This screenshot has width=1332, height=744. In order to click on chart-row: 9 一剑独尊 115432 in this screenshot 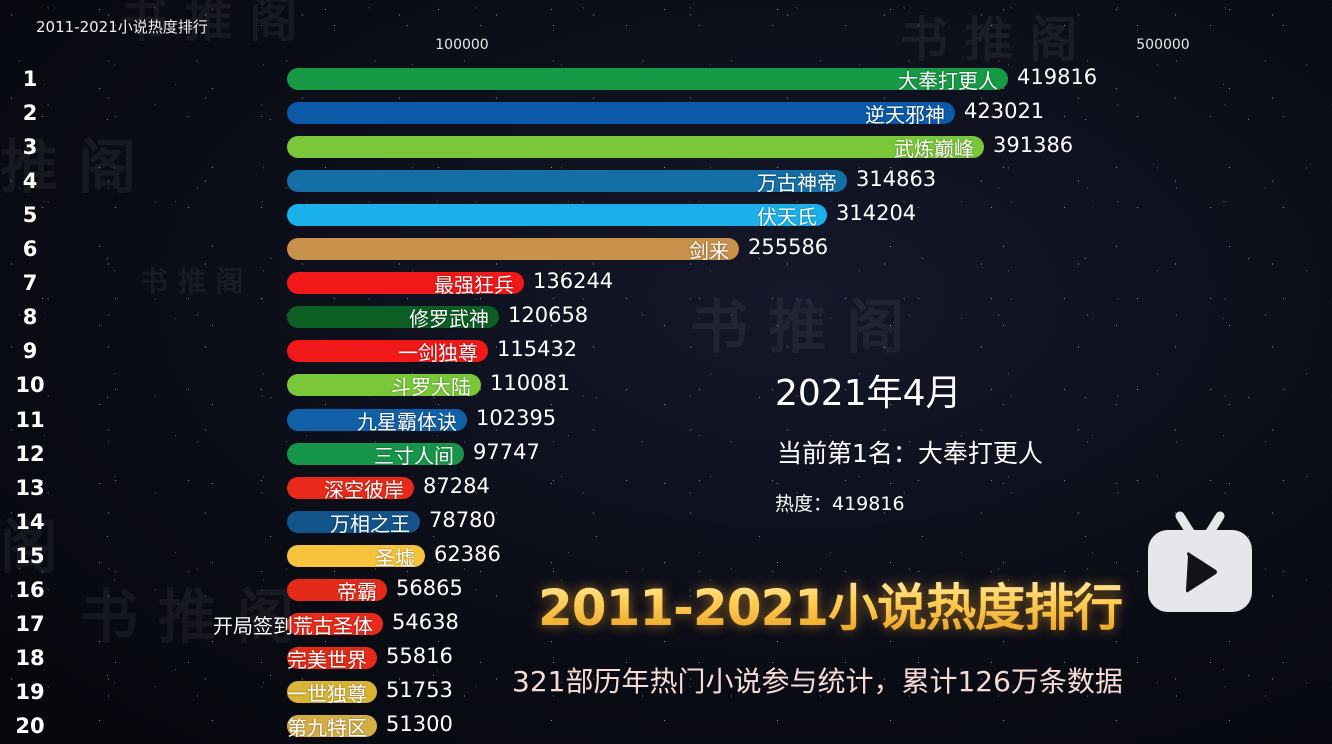, I will do `click(666, 352)`.